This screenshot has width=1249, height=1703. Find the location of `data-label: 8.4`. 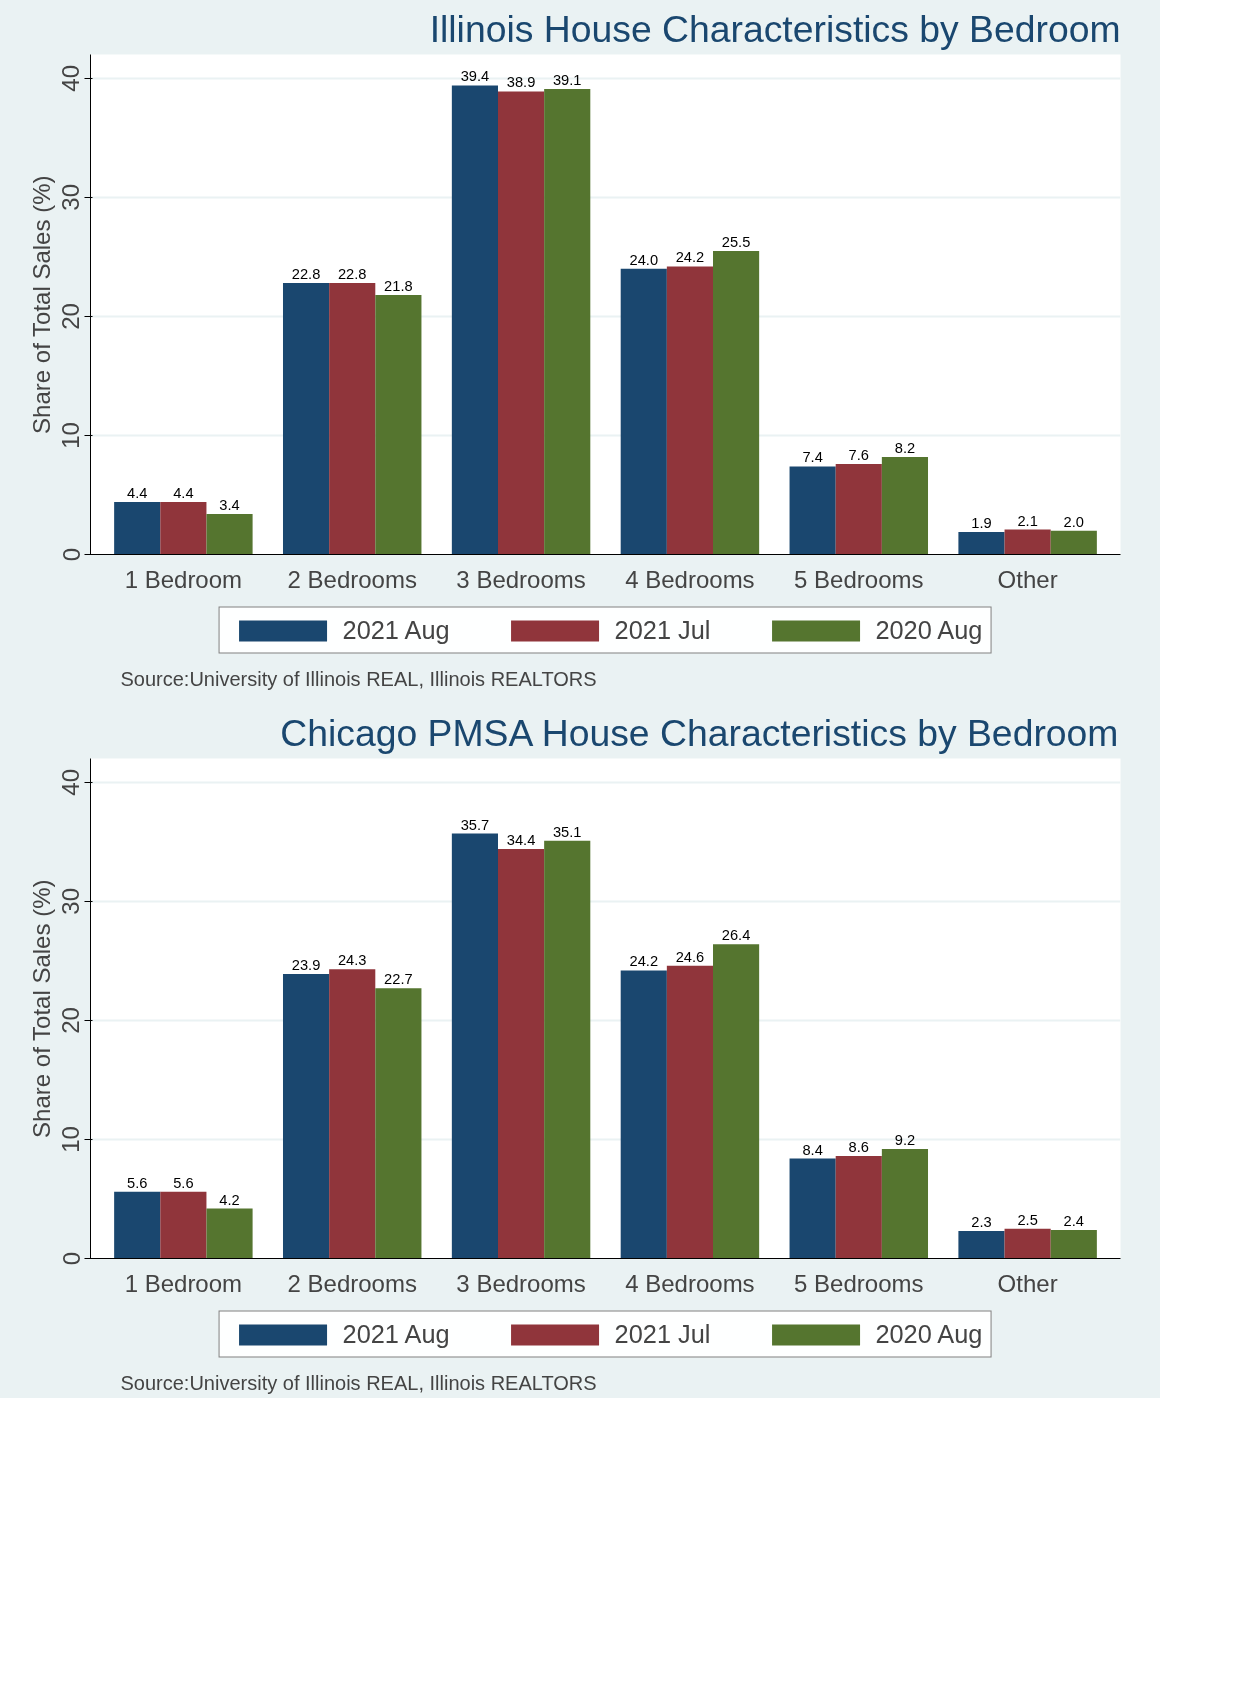

data-label: 8.4 is located at coordinates (812, 1149).